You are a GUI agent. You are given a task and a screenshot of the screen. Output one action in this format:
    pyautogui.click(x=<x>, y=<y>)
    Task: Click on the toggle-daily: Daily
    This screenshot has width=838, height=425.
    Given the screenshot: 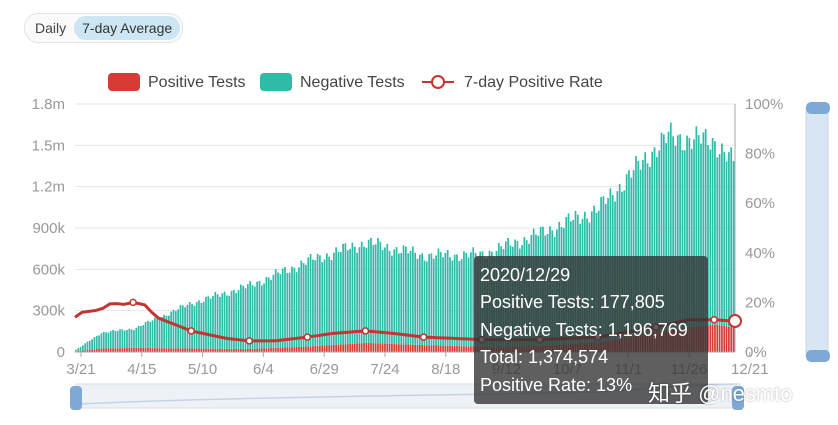 What is the action you would take?
    pyautogui.click(x=51, y=28)
    